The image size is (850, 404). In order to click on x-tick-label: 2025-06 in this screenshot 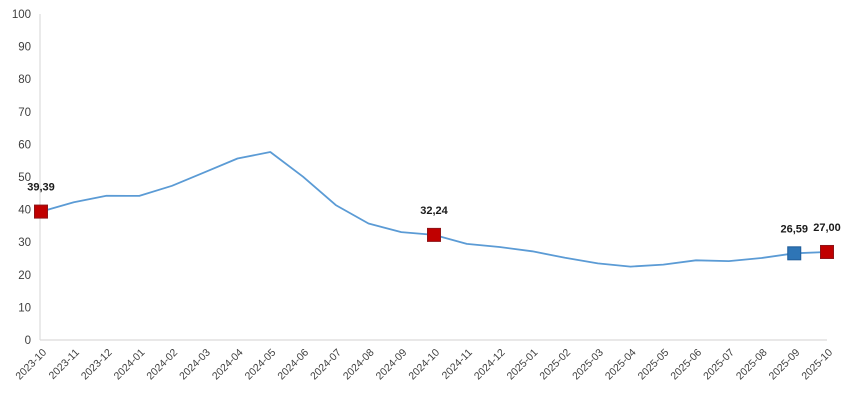, I will do `click(686, 365)`.